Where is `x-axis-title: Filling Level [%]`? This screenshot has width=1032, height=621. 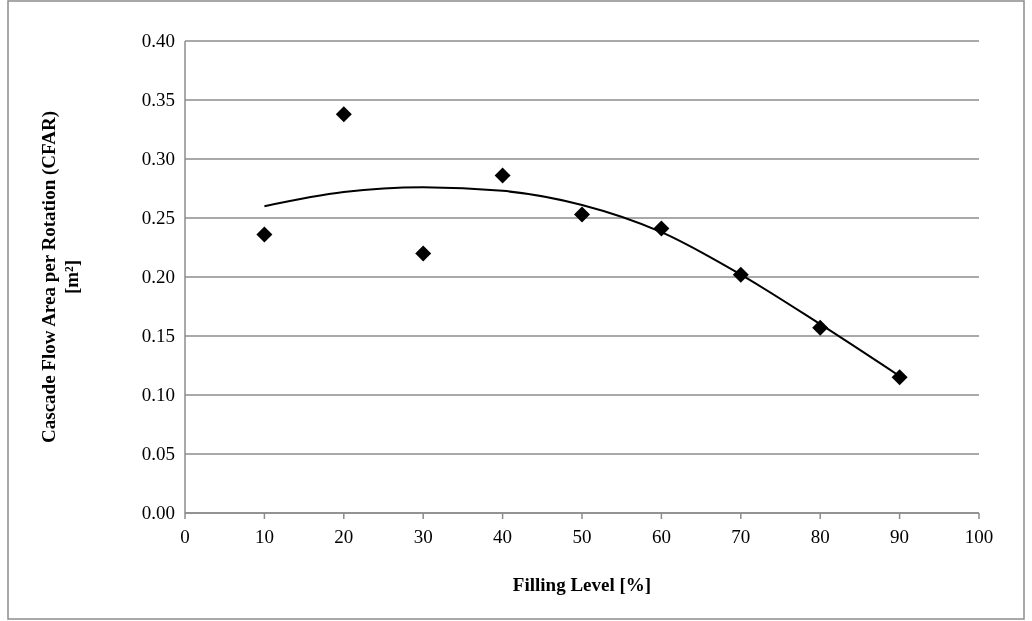
x-axis-title: Filling Level [%] is located at coordinates (582, 584).